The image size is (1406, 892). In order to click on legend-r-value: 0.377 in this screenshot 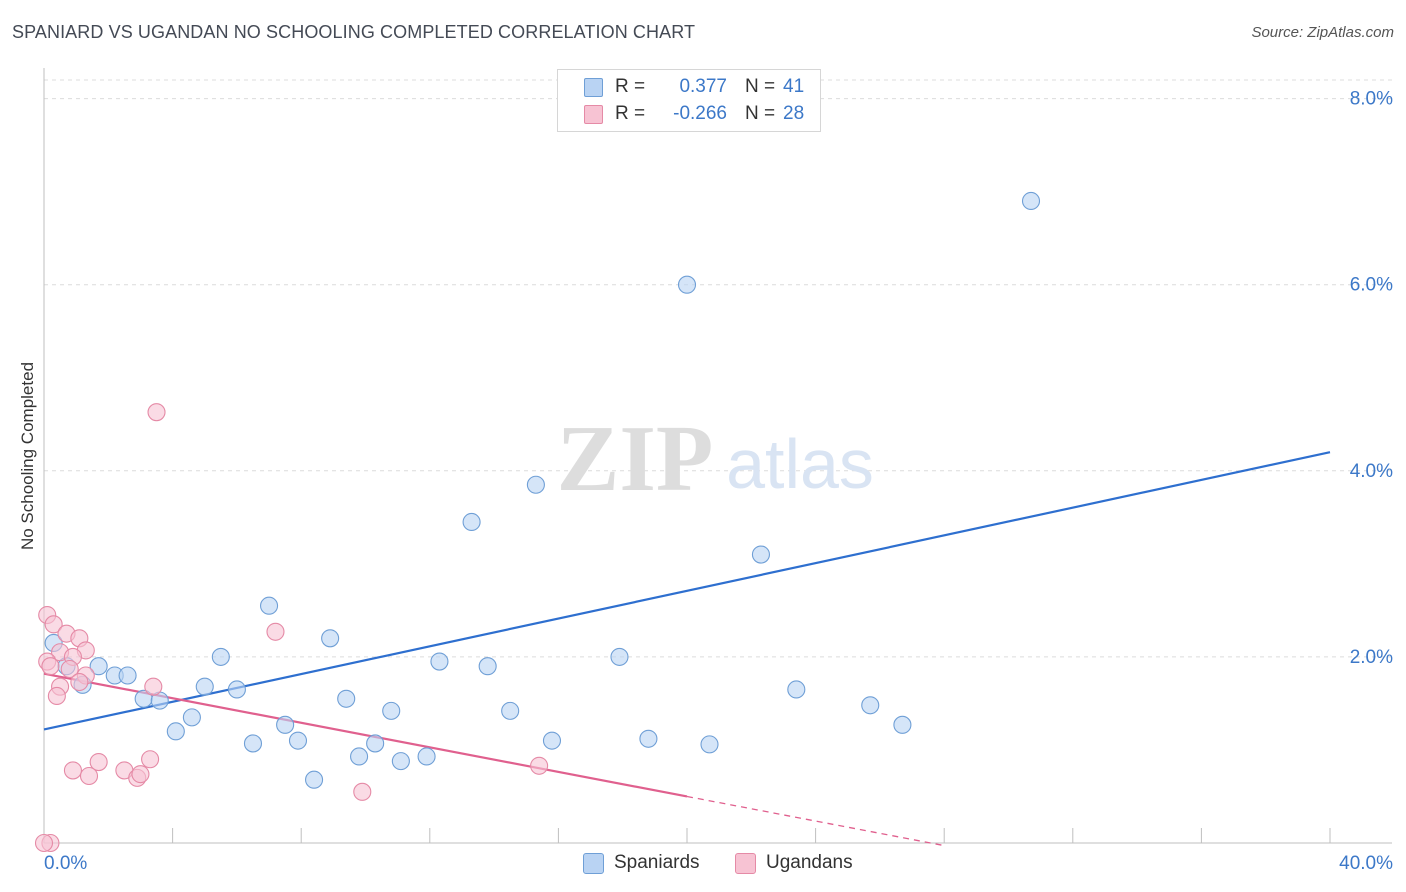, I will do `click(703, 86)`.